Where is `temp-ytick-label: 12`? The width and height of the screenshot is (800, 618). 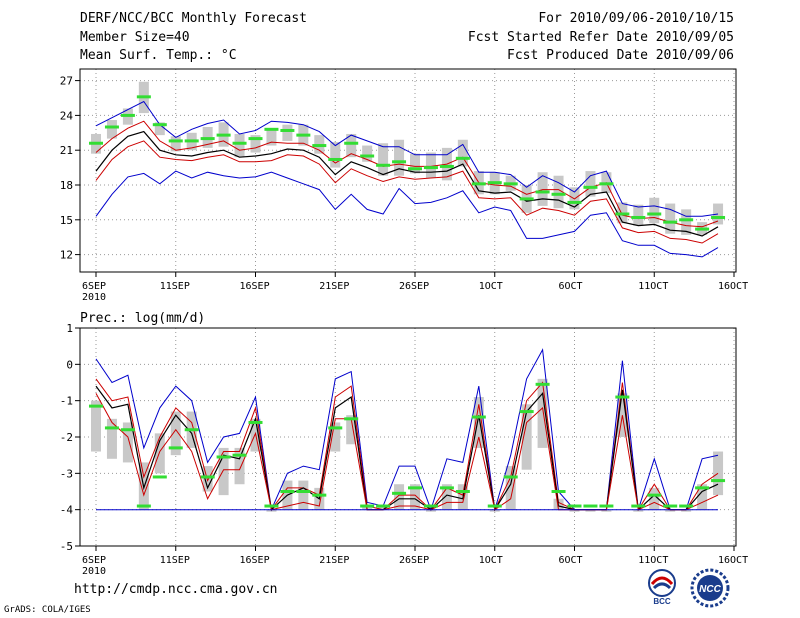
temp-ytick-label: 12 is located at coordinates (66, 255).